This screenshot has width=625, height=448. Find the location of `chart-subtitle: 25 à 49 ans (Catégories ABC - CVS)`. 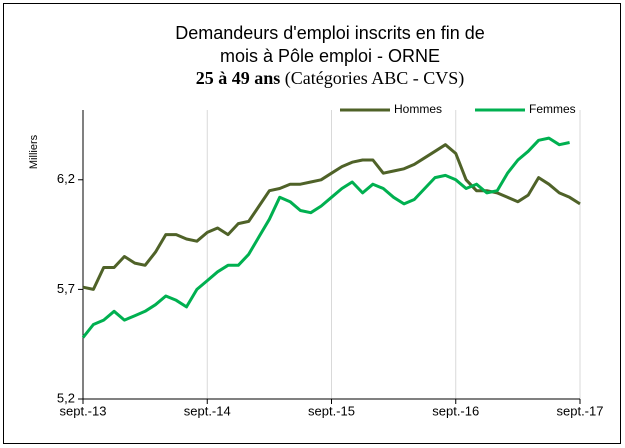

chart-subtitle: 25 à 49 ans (Catégories ABC - CVS) is located at coordinates (330, 78).